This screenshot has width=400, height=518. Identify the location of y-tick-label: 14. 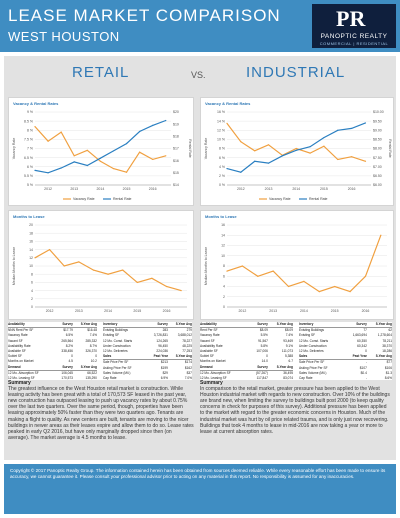
(223, 235).